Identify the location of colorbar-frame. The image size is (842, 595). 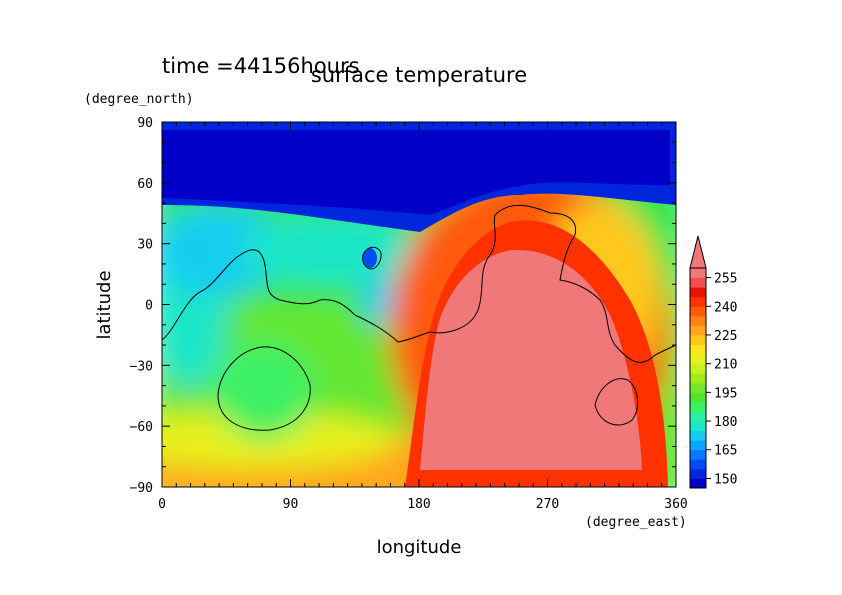
(698, 378).